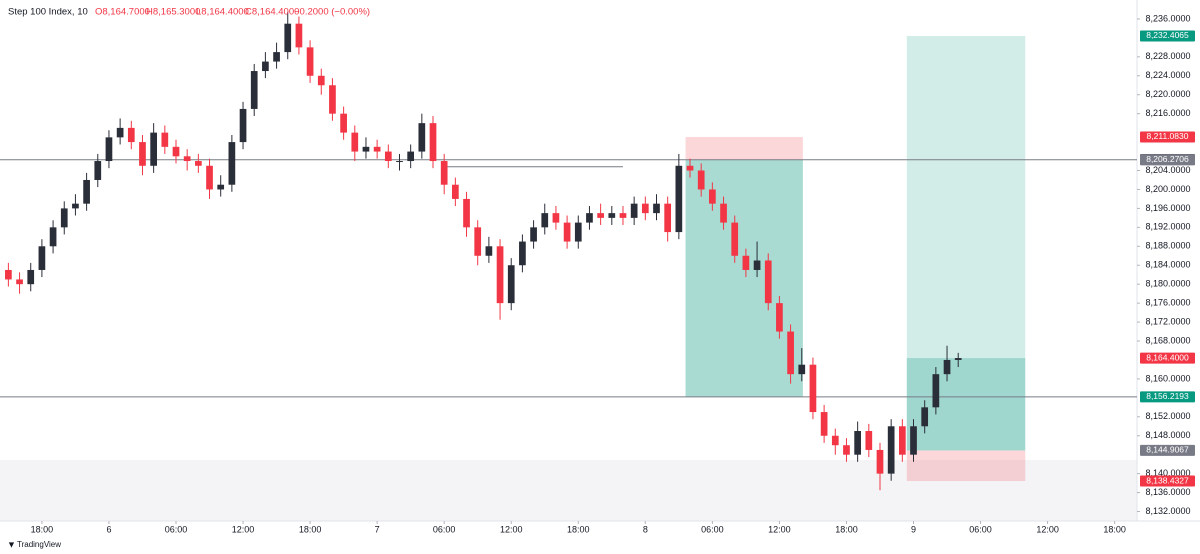 Image resolution: width=1200 pixels, height=554 pixels. I want to click on y-tick-label: 8,132.0000, so click(1167, 511).